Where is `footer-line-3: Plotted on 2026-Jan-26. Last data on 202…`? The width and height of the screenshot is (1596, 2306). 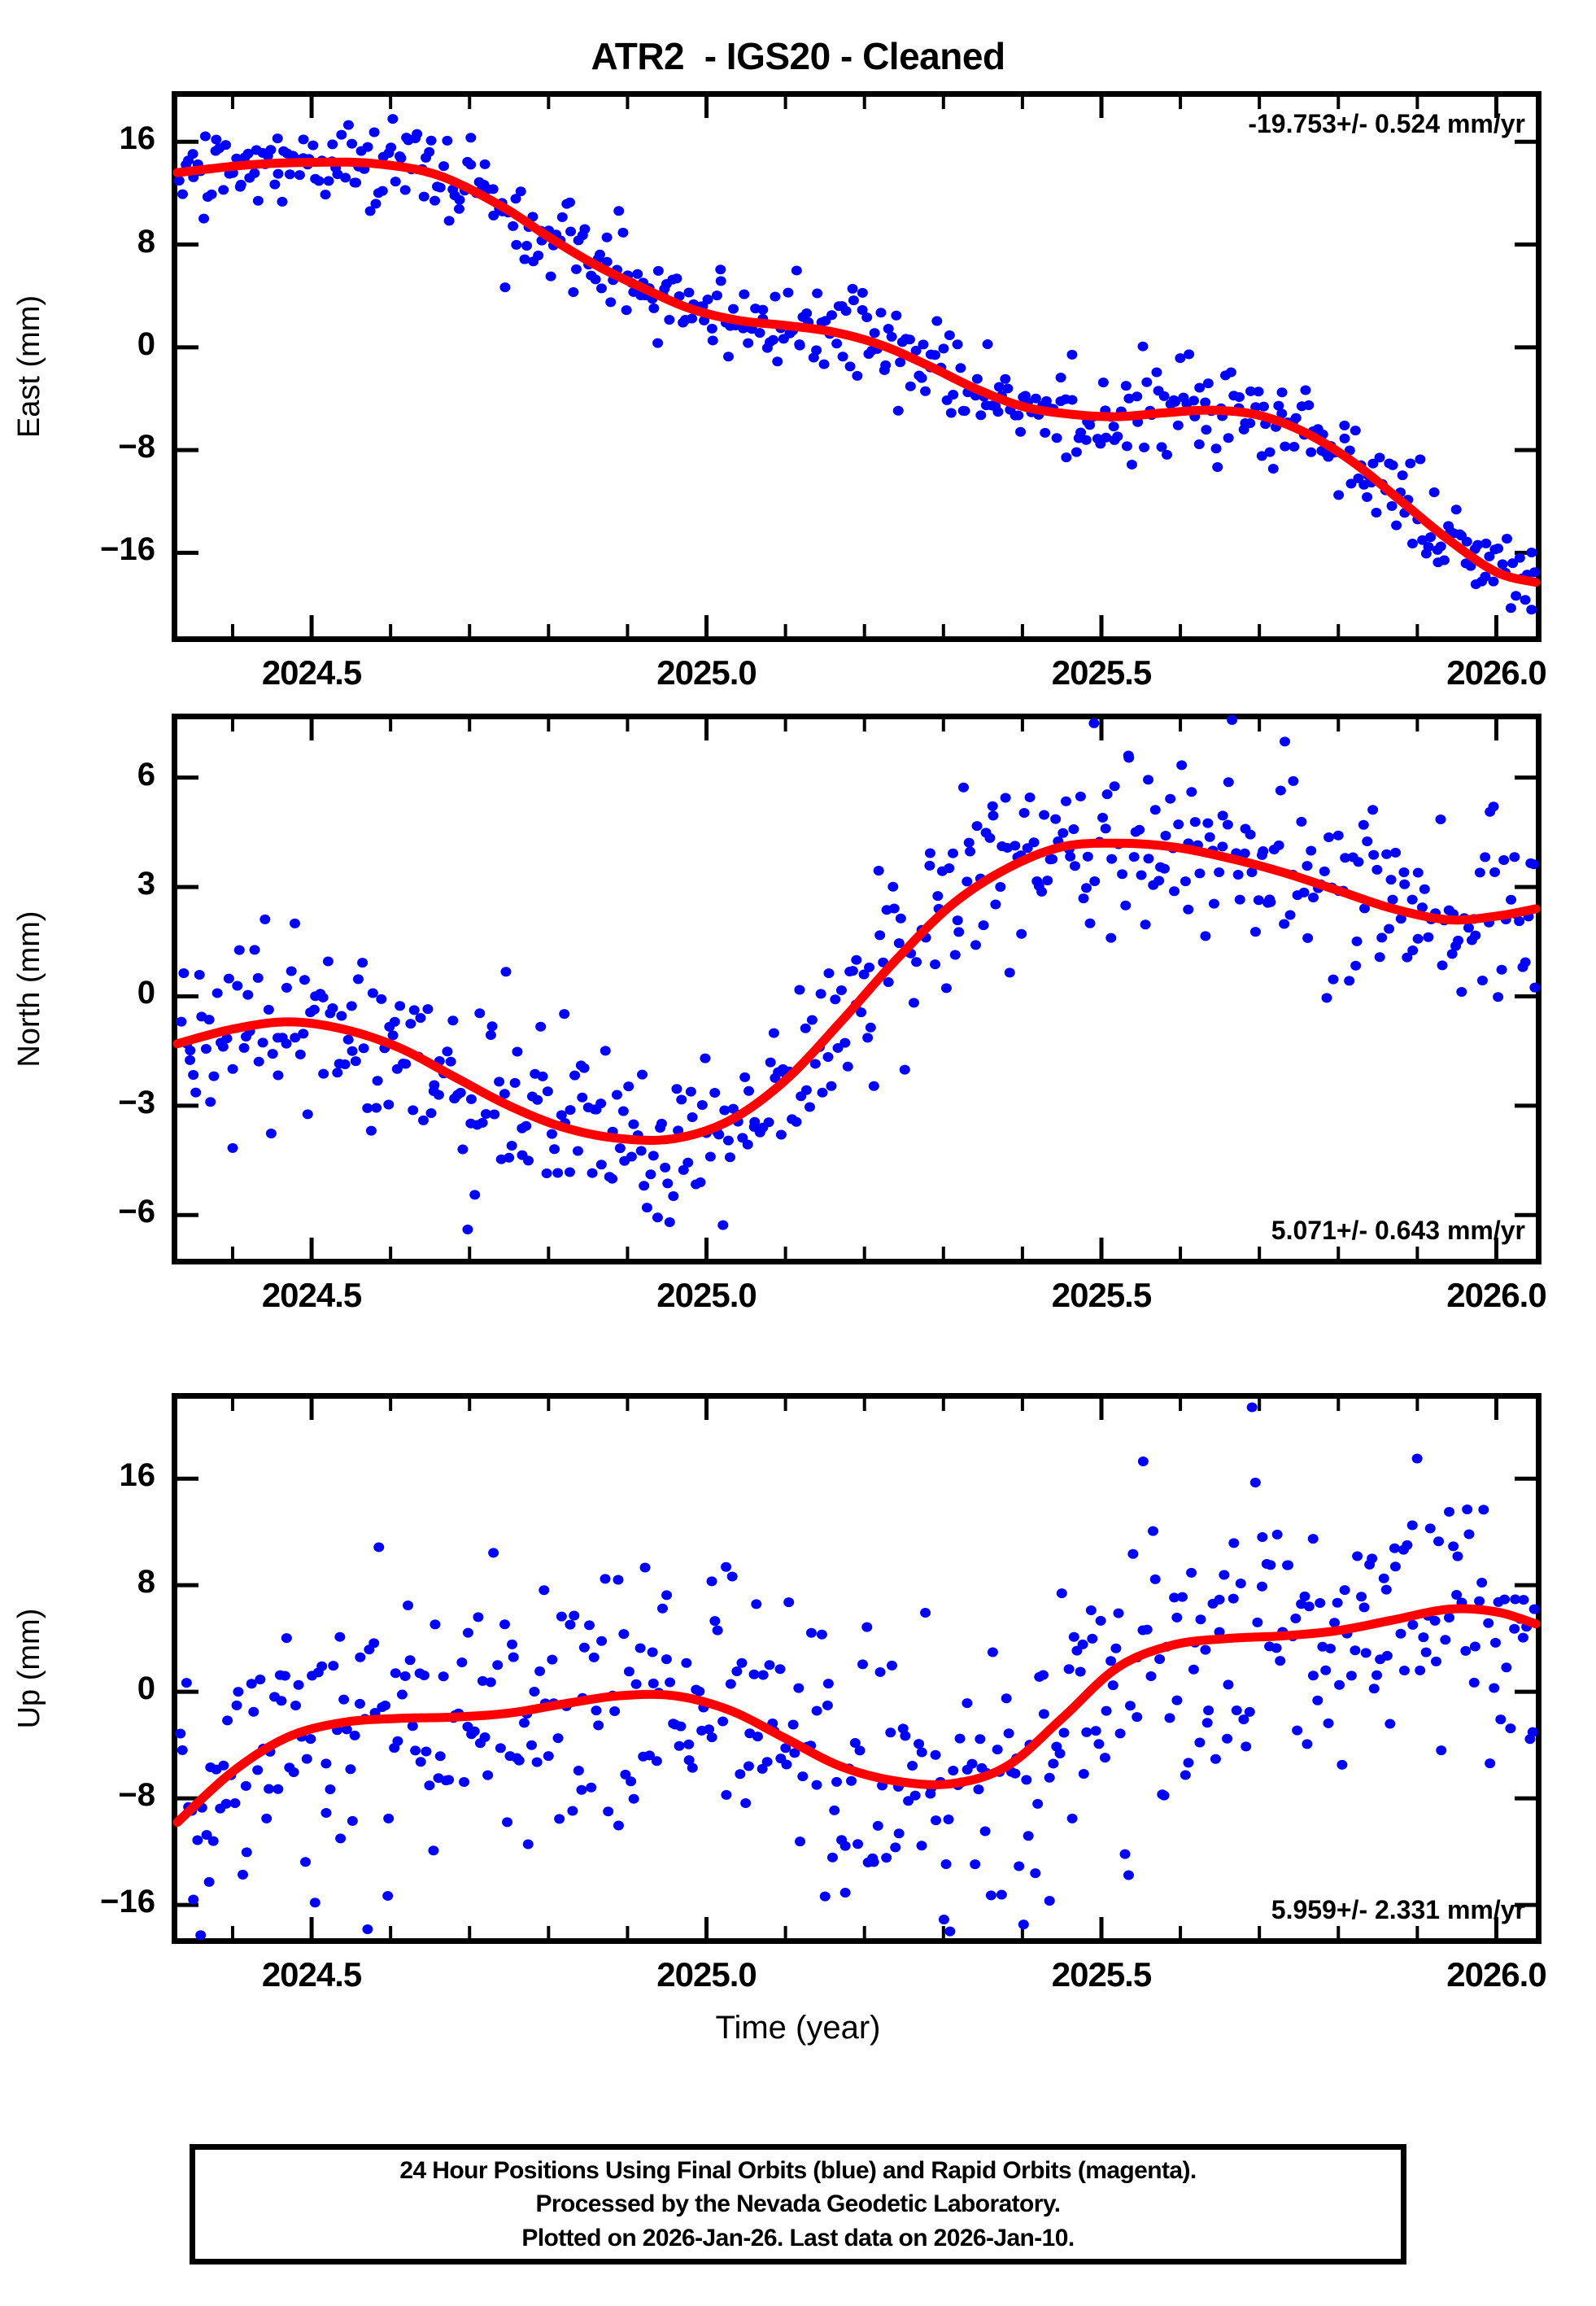 footer-line-3: Plotted on 2026-Jan-26. Last data on 202… is located at coordinates (798, 2237).